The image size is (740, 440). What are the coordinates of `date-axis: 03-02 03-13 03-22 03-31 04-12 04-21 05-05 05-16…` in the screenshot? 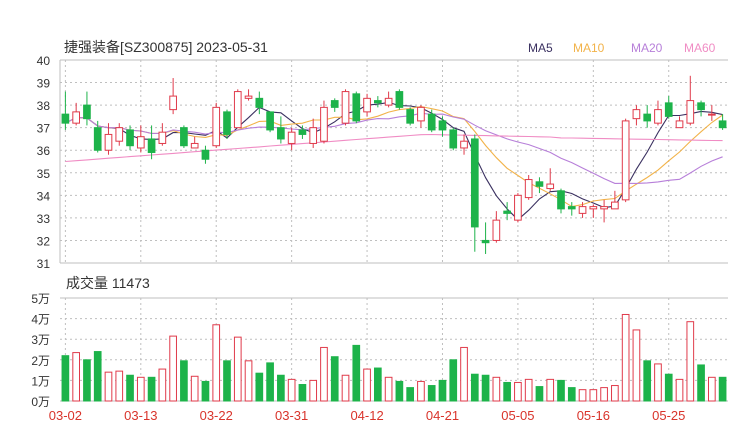 It's located at (367, 415).